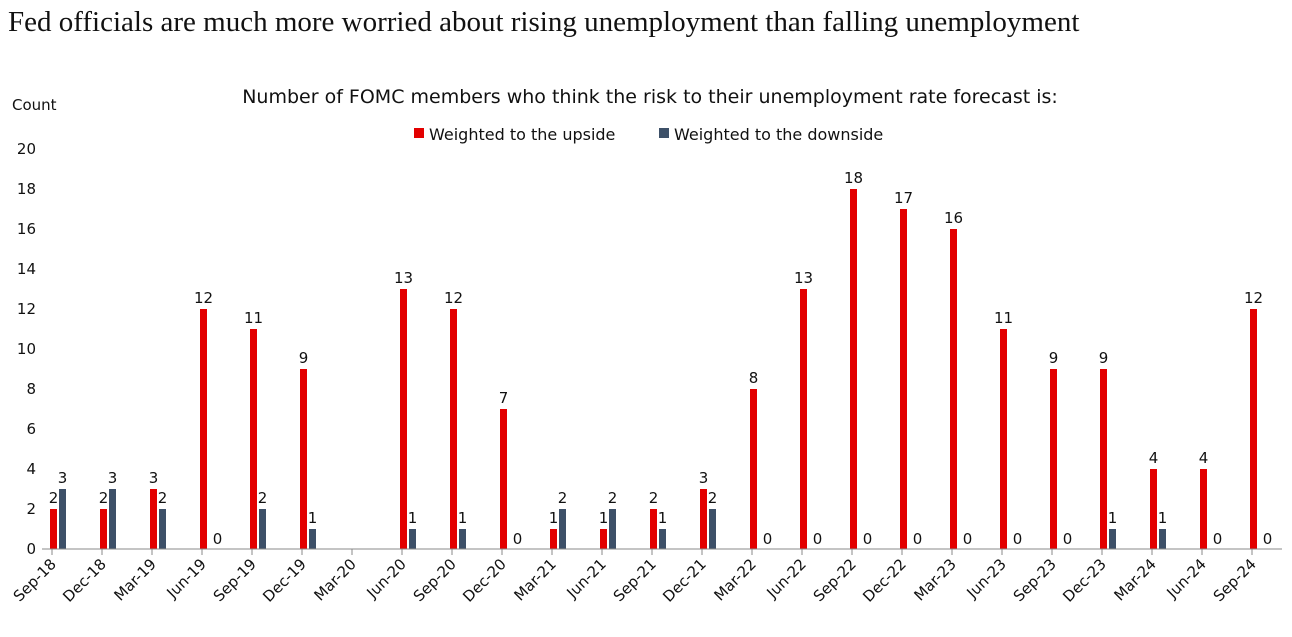  Describe the element at coordinates (31, 469) in the screenshot. I see `y-tick-label: 4` at that location.